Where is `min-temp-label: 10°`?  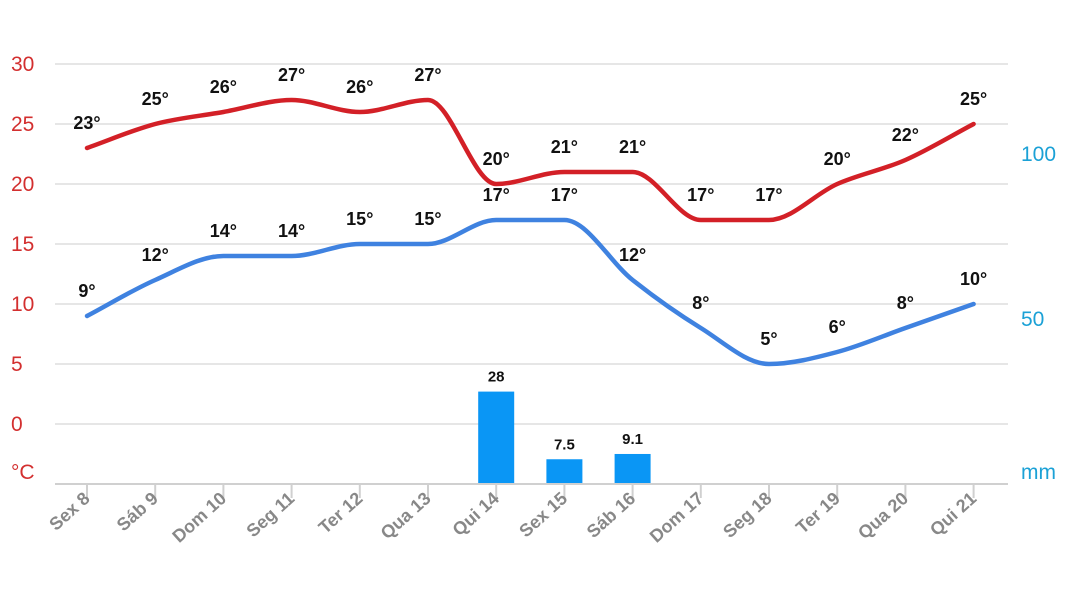 min-temp-label: 10° is located at coordinates (973, 279).